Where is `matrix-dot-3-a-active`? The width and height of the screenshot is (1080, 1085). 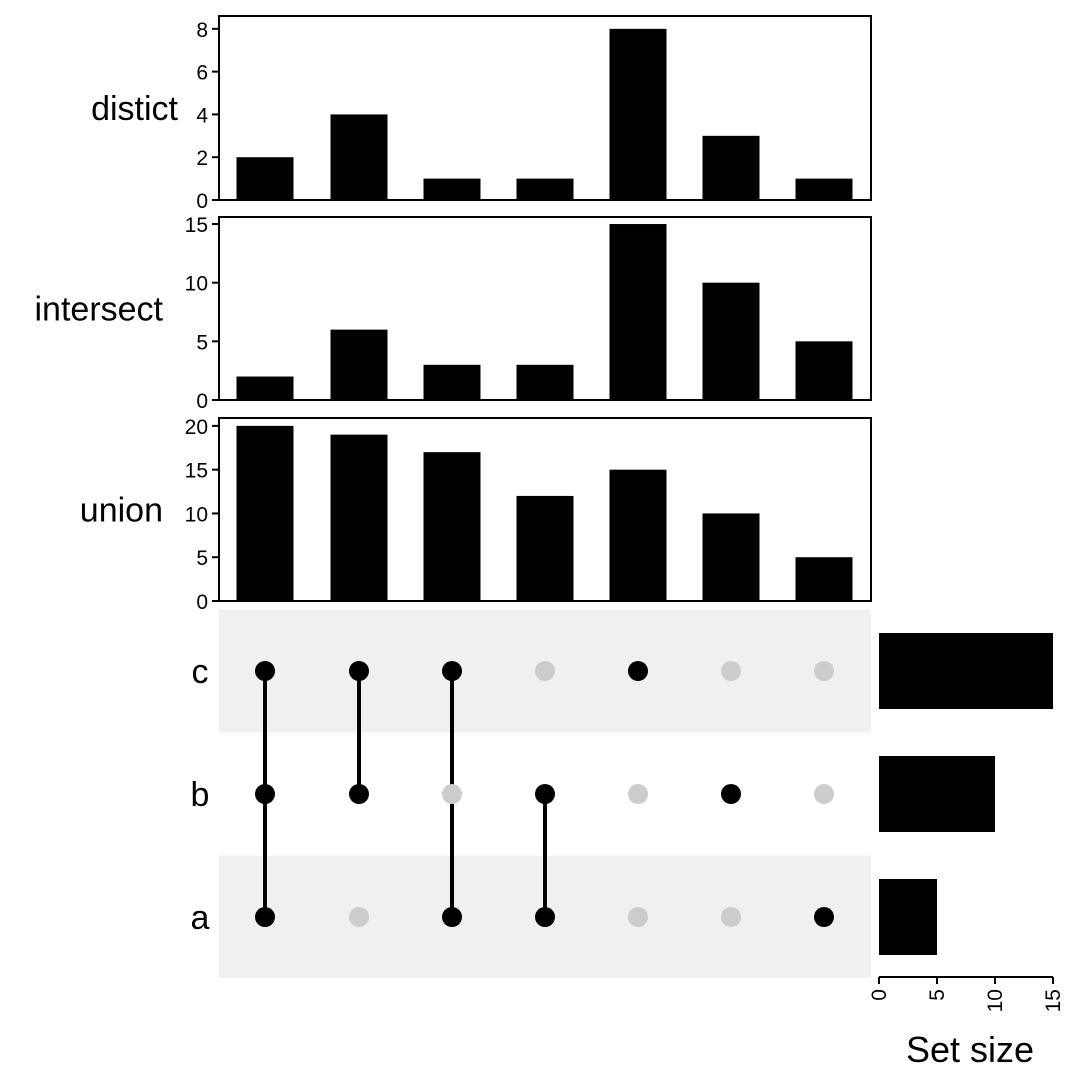 matrix-dot-3-a-active is located at coordinates (452, 917).